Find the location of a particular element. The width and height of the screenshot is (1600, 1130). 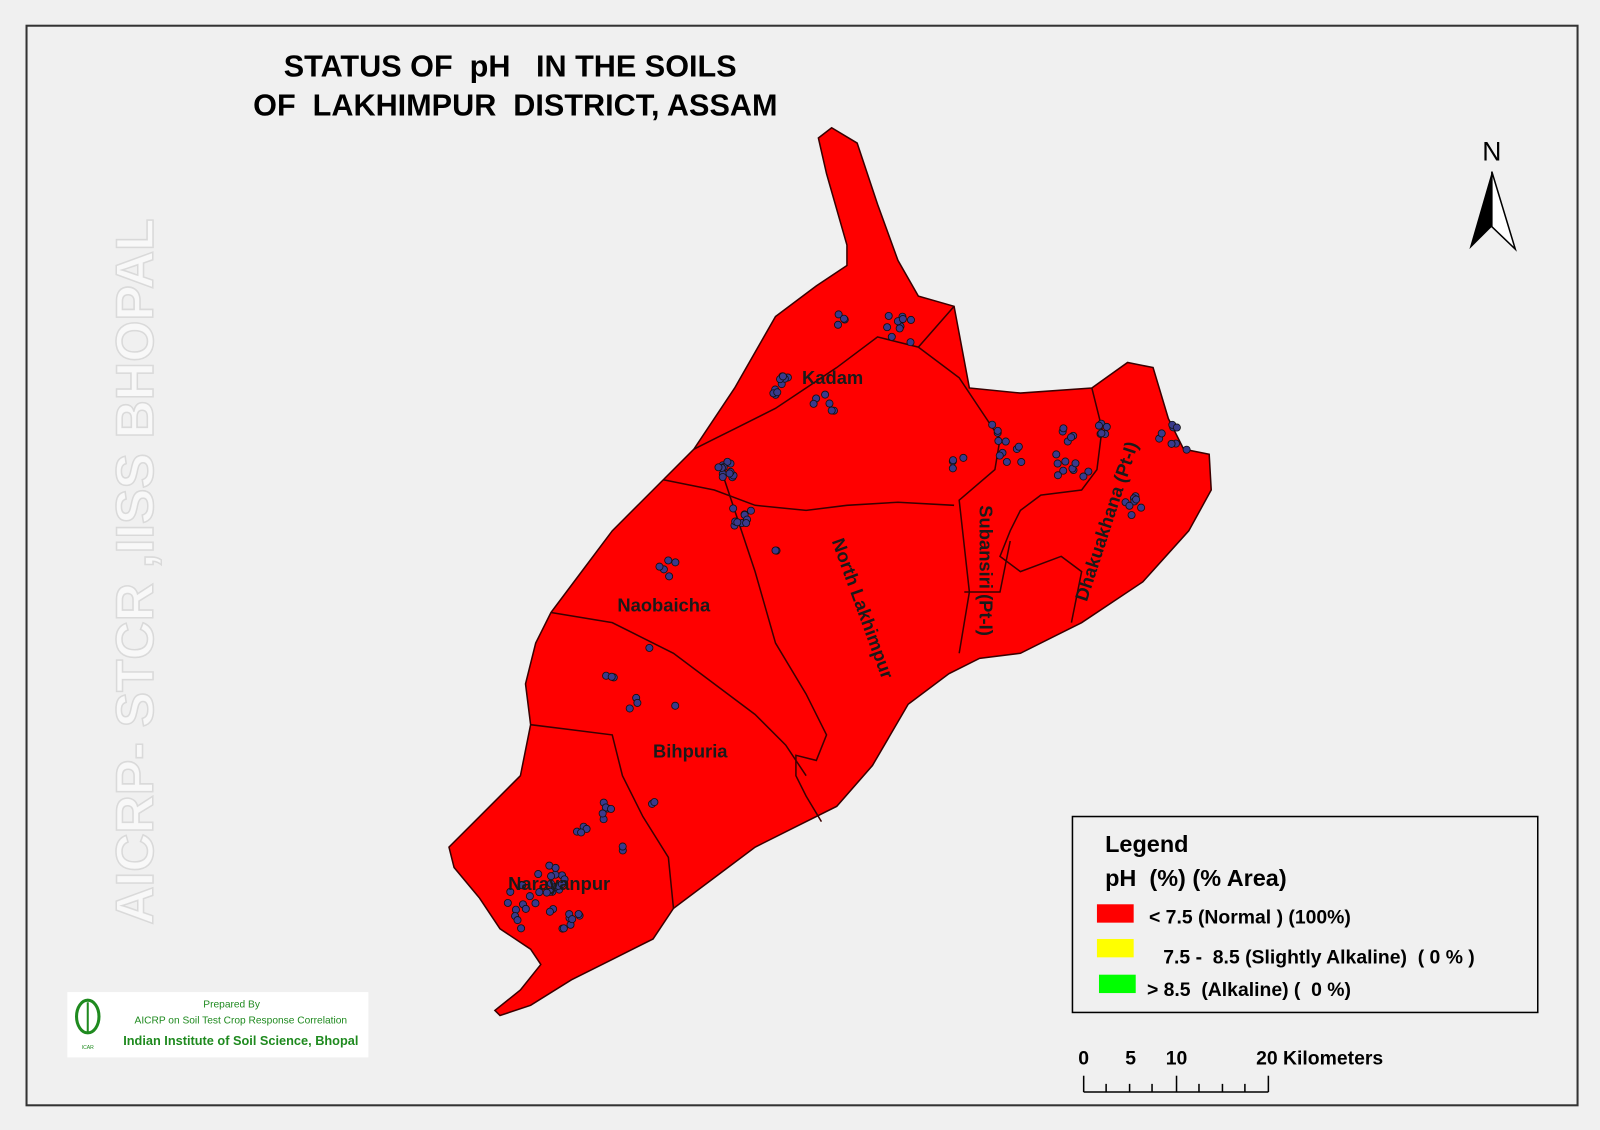

block-label-narayanpur: Narayanpur is located at coordinates (559, 883).